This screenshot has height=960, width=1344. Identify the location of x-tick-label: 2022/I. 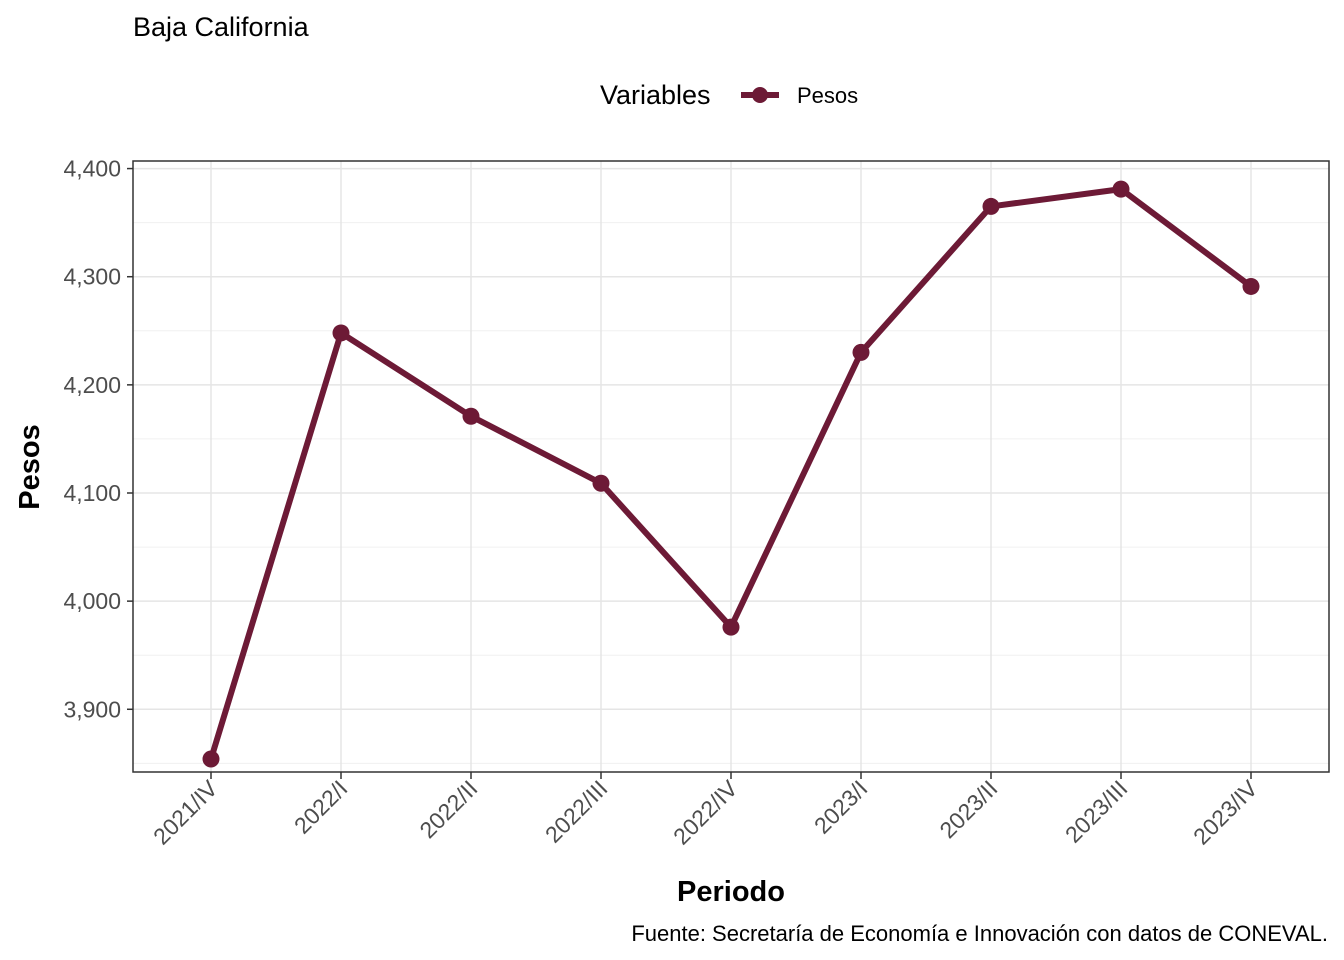
(321, 807).